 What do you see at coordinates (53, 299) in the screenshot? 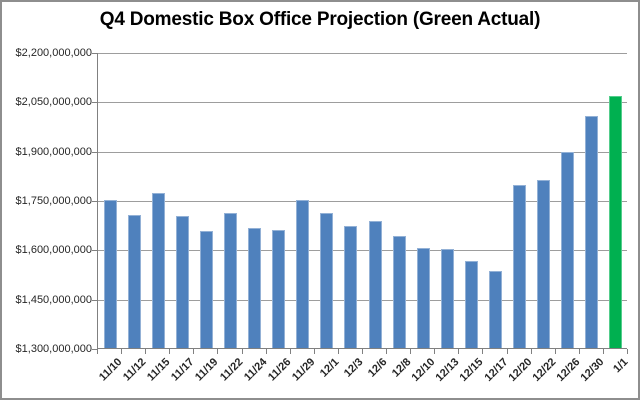
I see `y-axis-label: $1,450,000,000` at bounding box center [53, 299].